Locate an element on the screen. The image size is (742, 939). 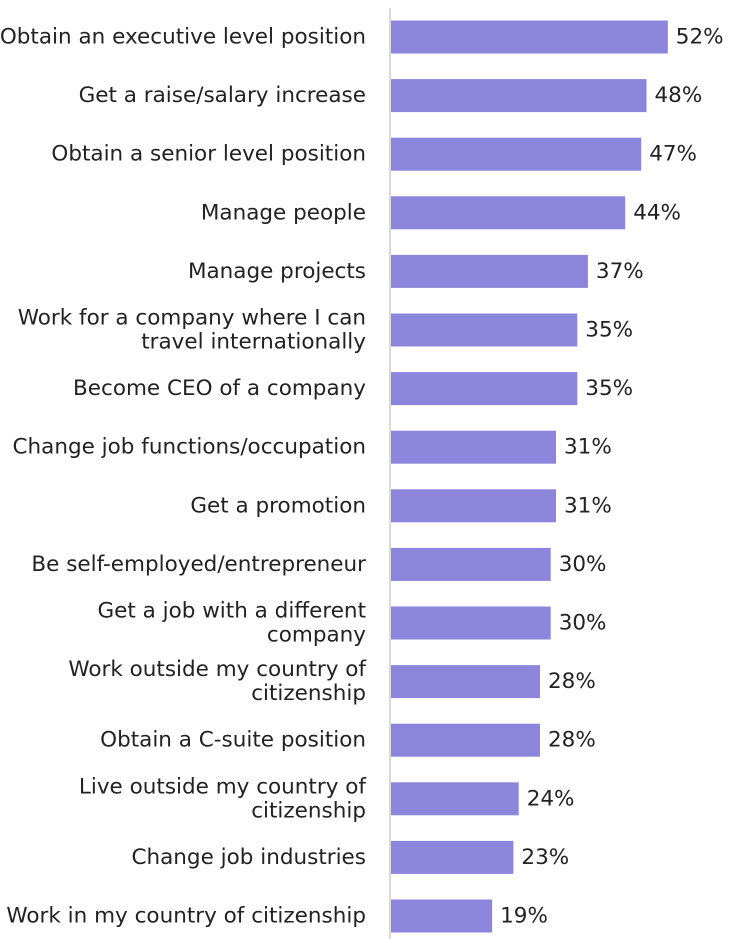
category-label: Change job functions/occupation is located at coordinates (189, 447).